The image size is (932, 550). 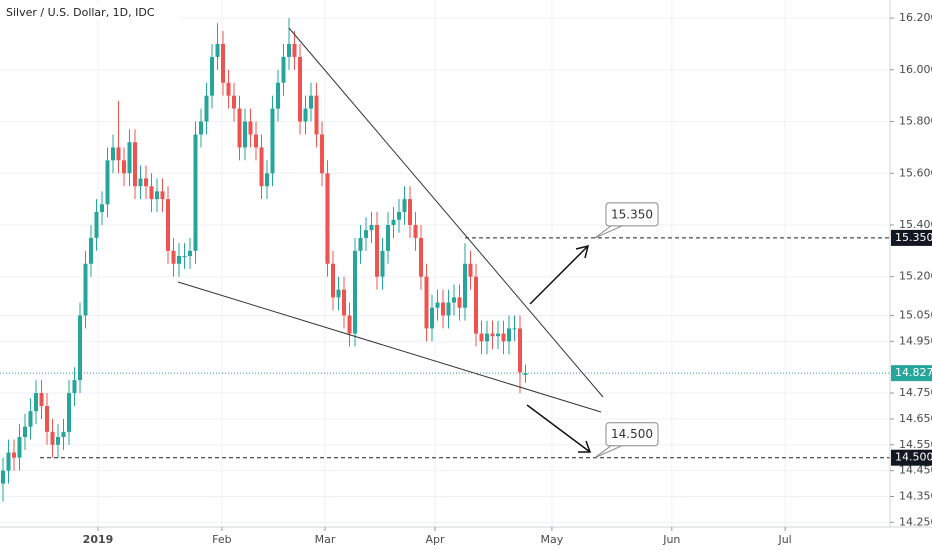 What do you see at coordinates (915, 121) in the screenshot?
I see `y-tick-label: 15.800` at bounding box center [915, 121].